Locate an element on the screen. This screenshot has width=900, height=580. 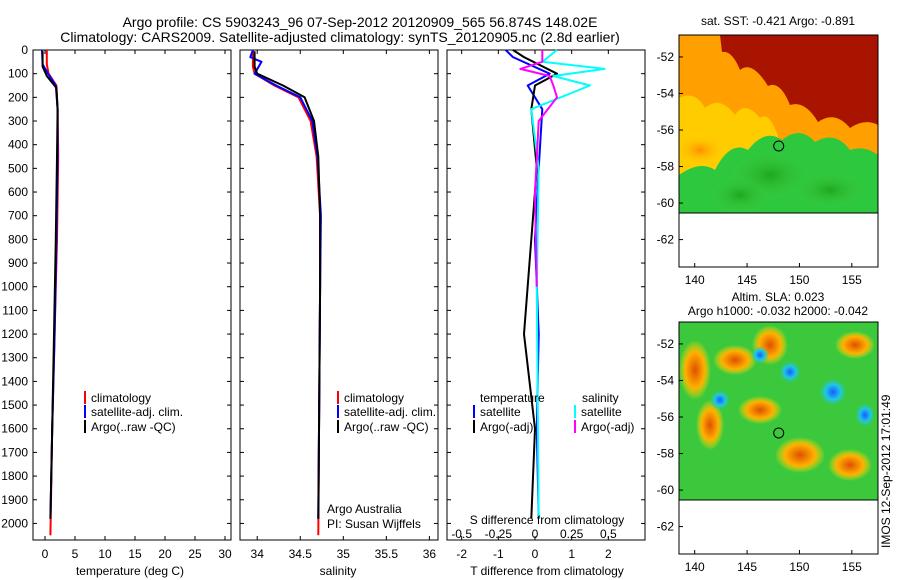
map-x-tick-label: 155 is located at coordinates (852, 280).